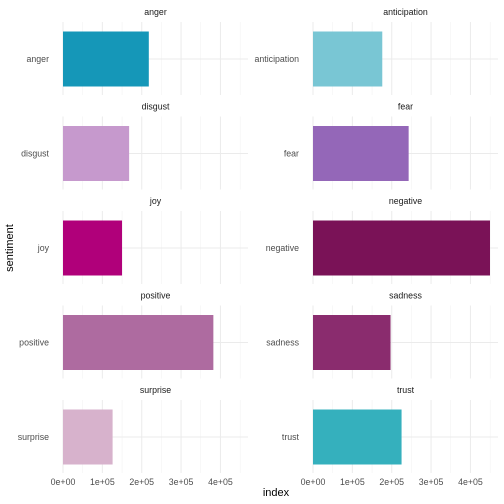 Image resolution: width=504 pixels, height=504 pixels. I want to click on bar-positive, so click(138, 342).